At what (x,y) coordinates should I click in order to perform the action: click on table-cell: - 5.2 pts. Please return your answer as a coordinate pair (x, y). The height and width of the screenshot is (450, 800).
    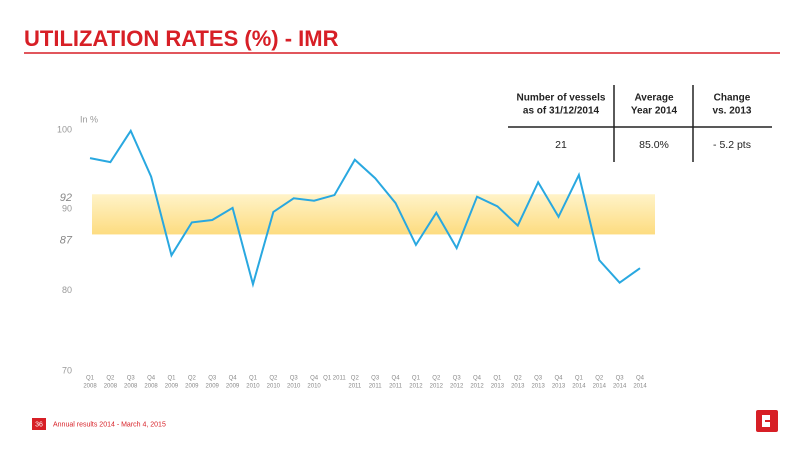
    Looking at the image, I should click on (732, 145).